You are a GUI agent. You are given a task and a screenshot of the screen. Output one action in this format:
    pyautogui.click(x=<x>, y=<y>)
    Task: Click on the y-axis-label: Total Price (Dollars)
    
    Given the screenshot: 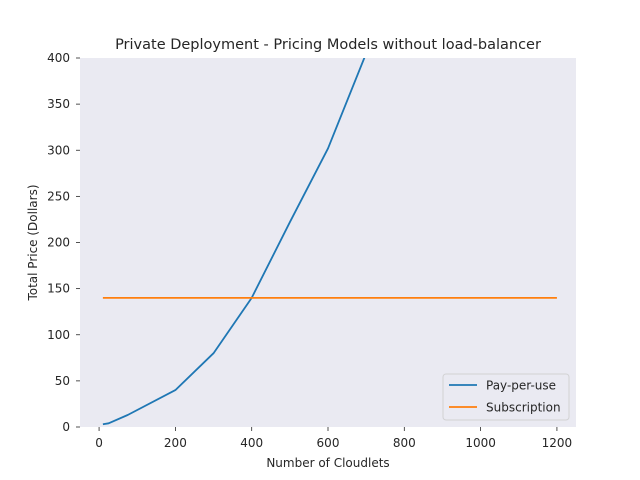 What is the action you would take?
    pyautogui.click(x=33, y=242)
    